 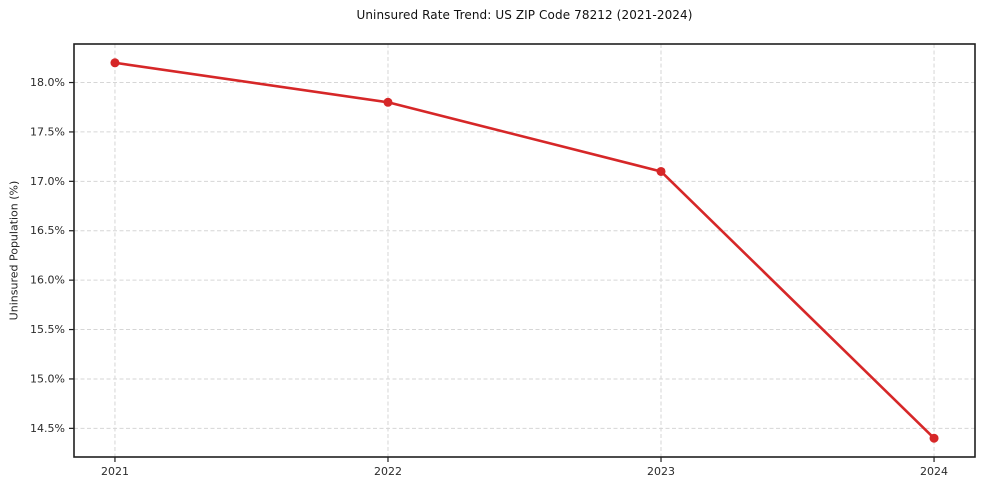 What do you see at coordinates (388, 471) in the screenshot?
I see `x-tick-label: 2022` at bounding box center [388, 471].